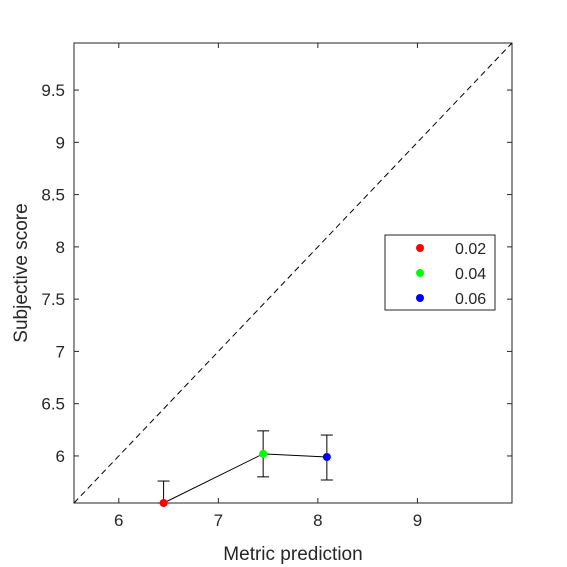  Describe the element at coordinates (440, 272) in the screenshot. I see `legend-box` at that location.